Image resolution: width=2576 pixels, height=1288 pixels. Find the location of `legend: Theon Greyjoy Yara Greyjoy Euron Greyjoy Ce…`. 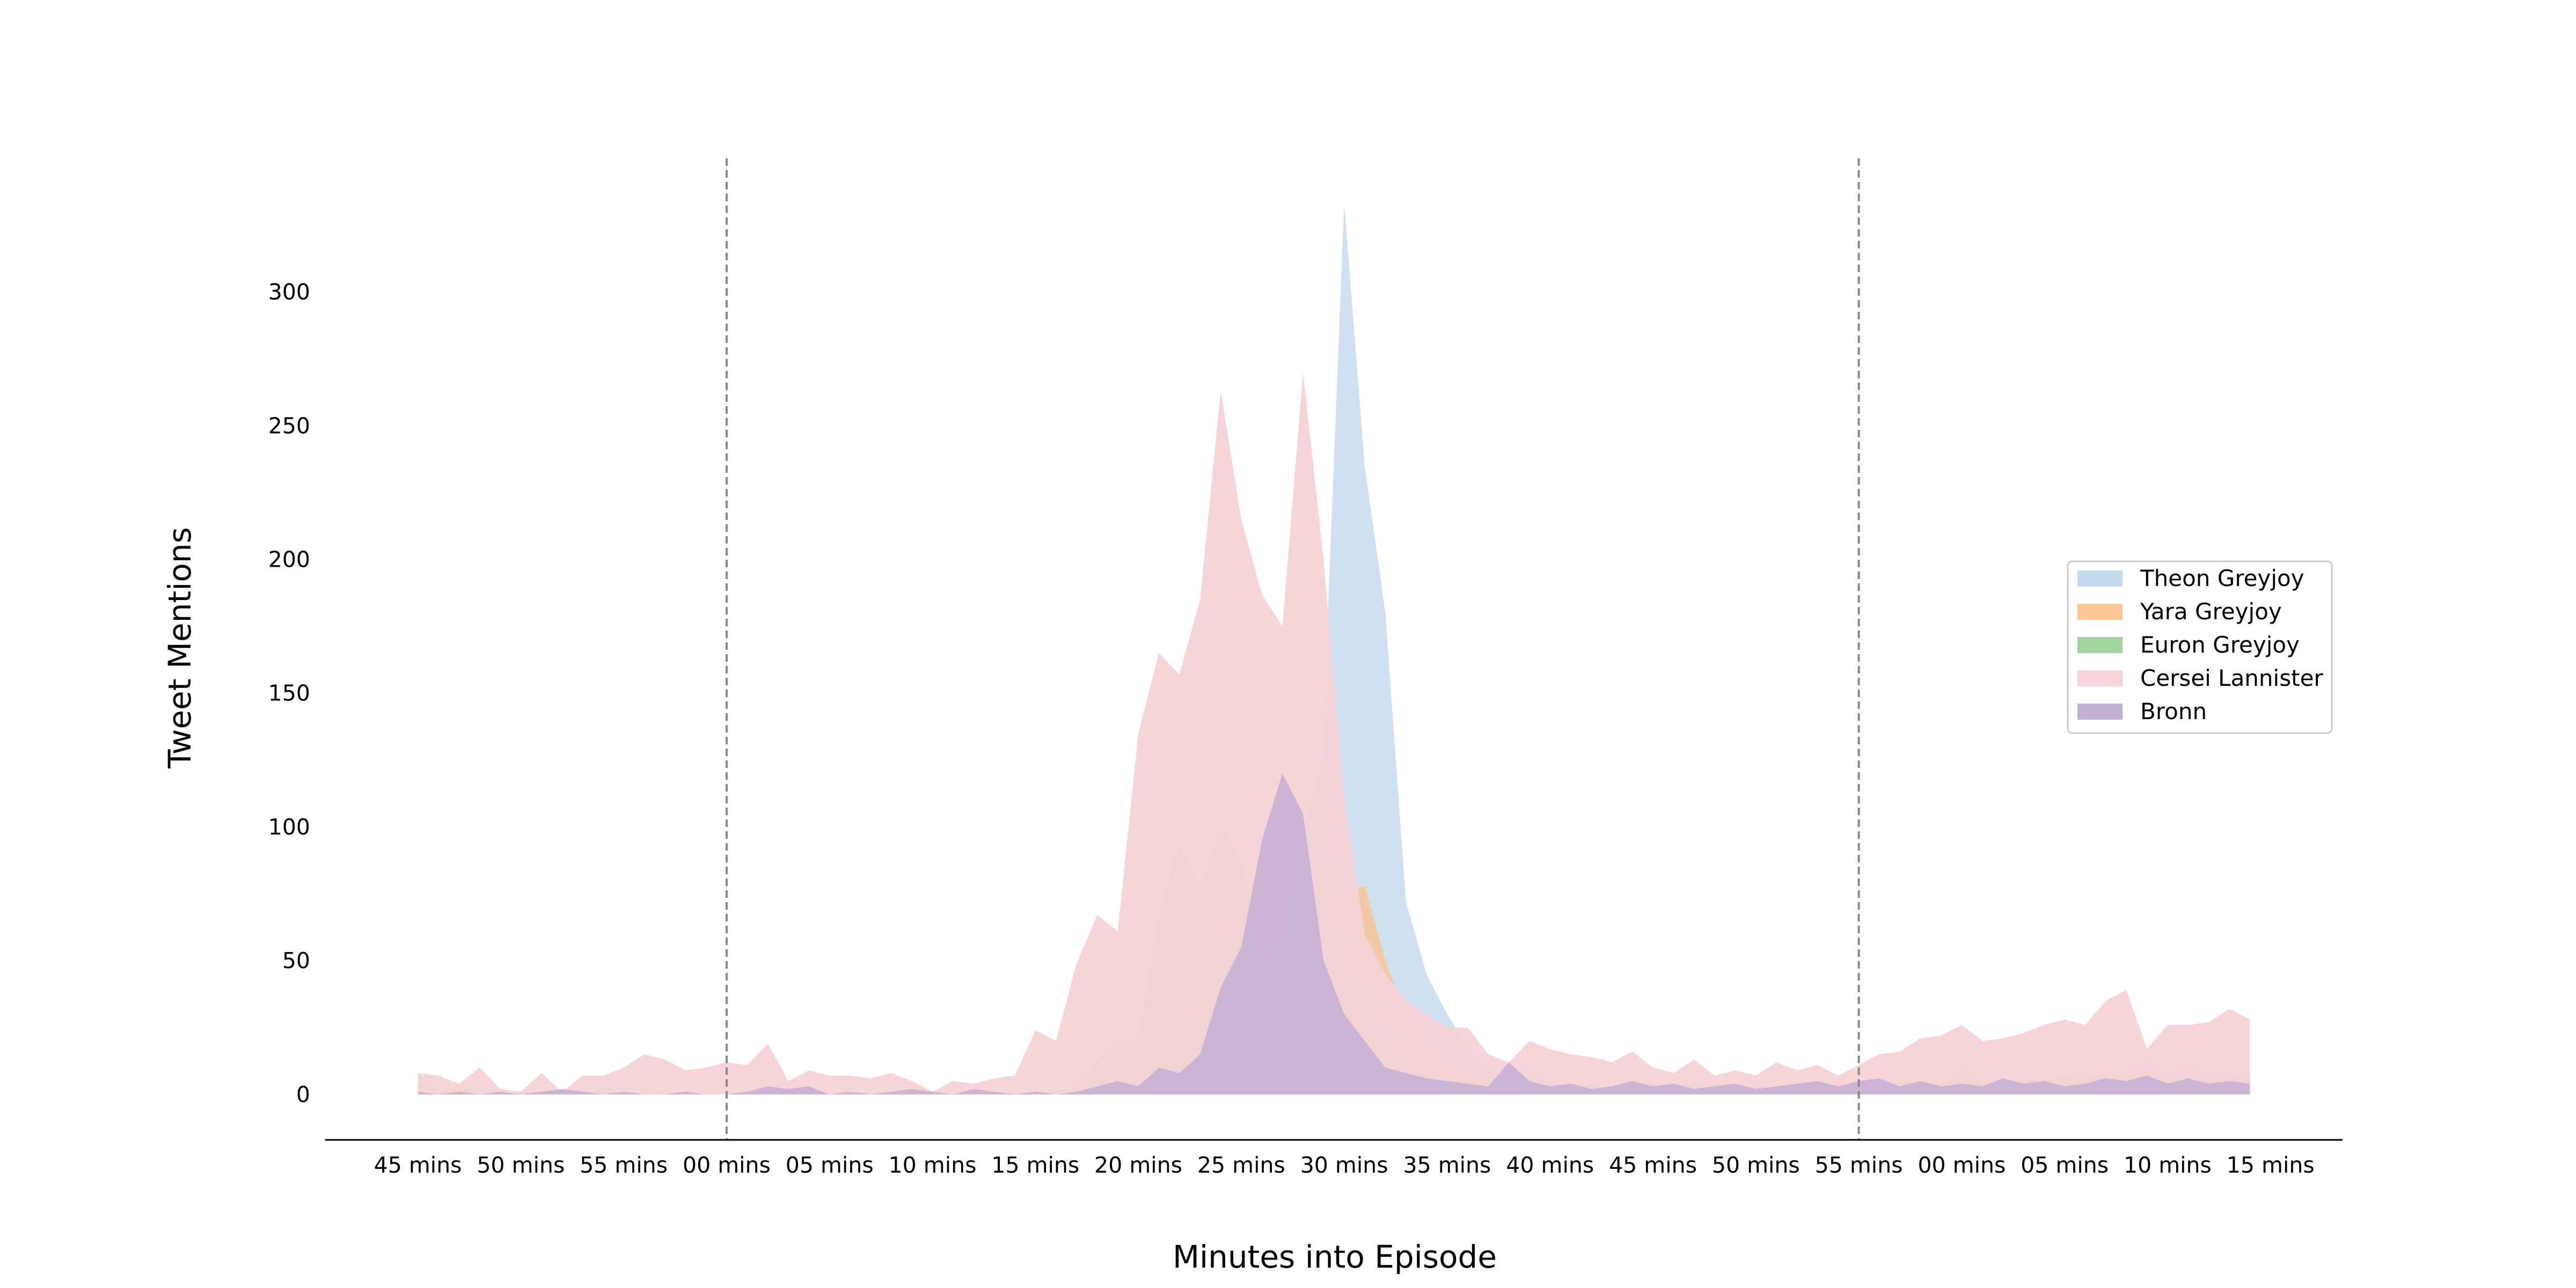

legend: Theon Greyjoy Yara Greyjoy Euron Greyjoy Ce… is located at coordinates (2200, 647).